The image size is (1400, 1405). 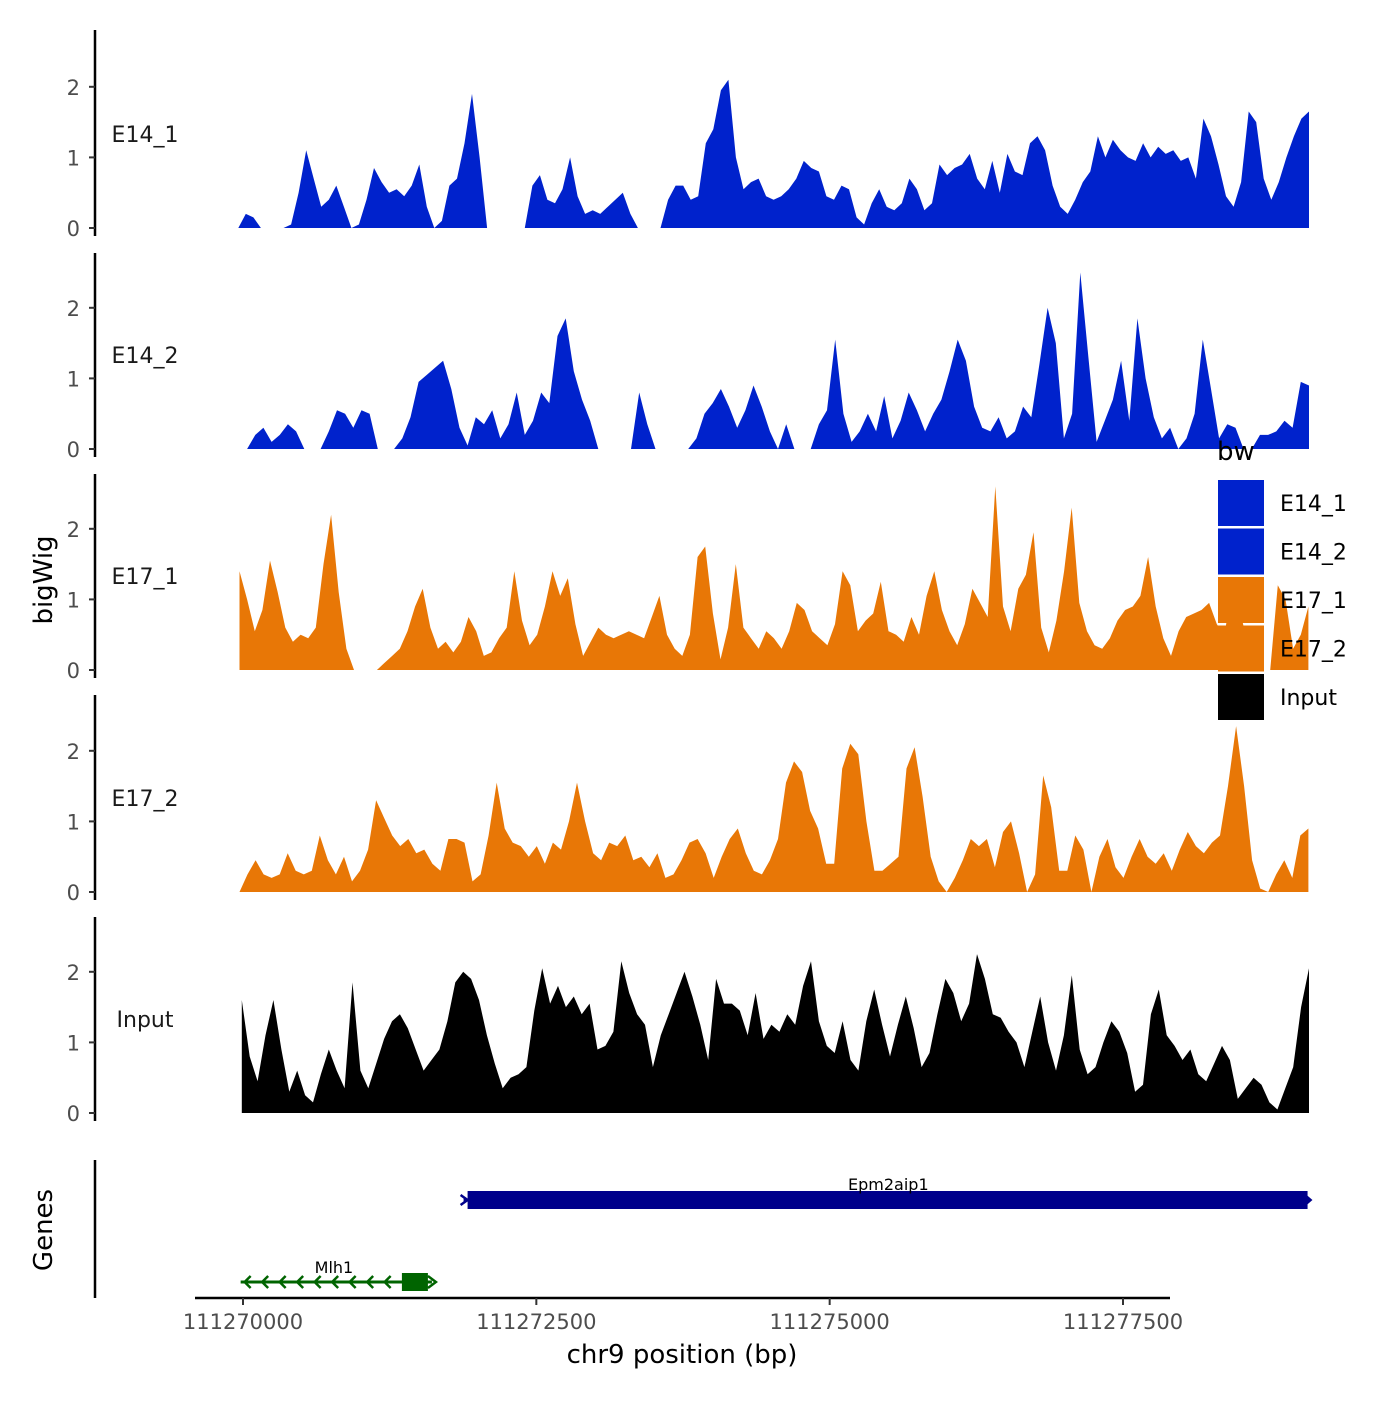 I want to click on x-tick-label: 111272500, so click(x=536, y=1322).